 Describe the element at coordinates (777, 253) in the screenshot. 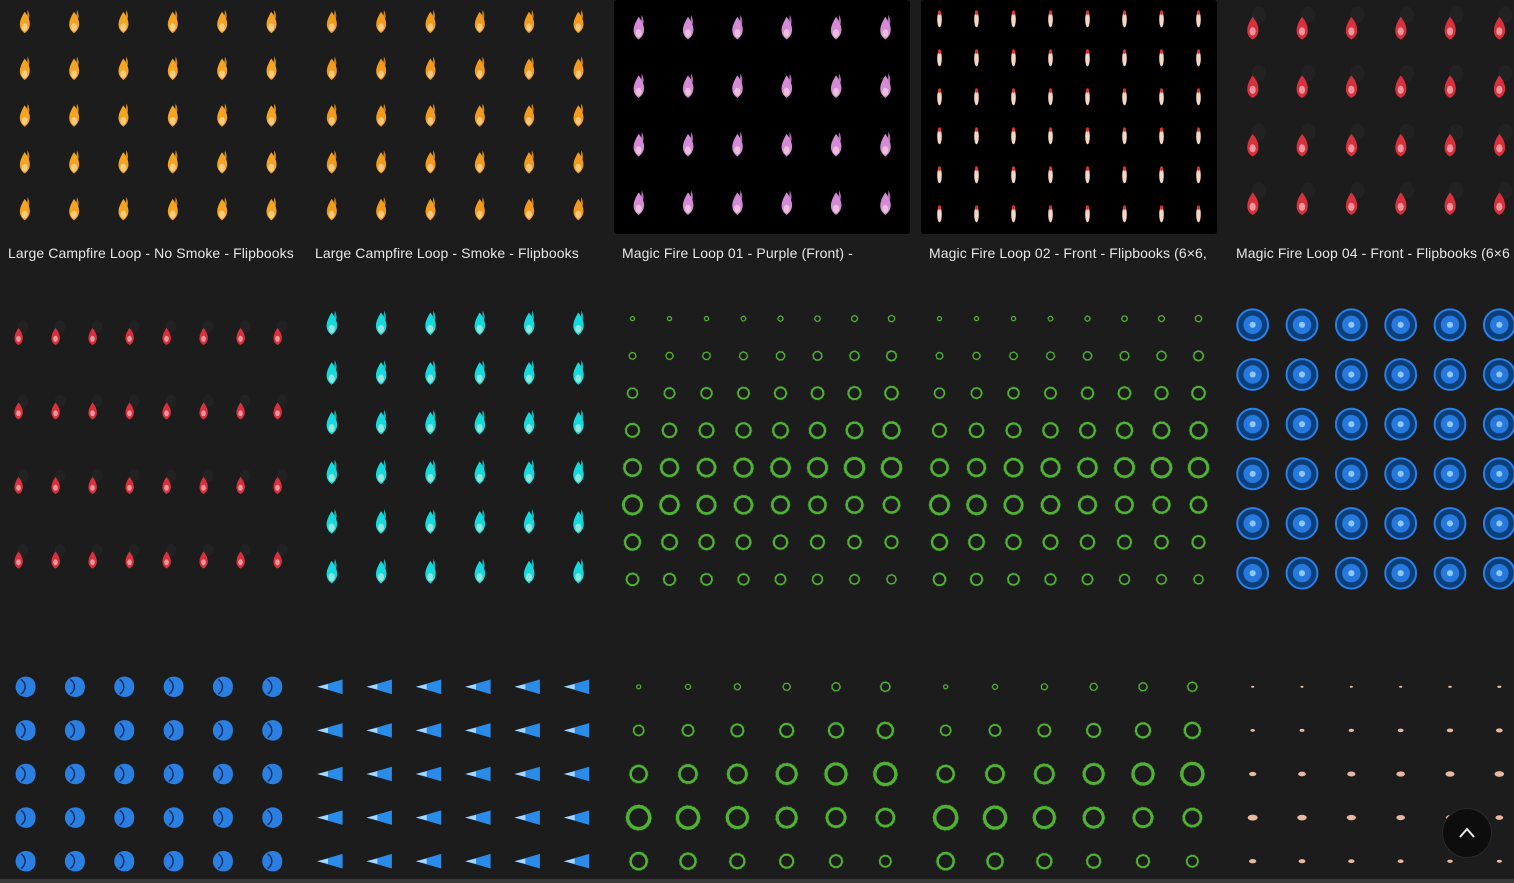

I see `flipbook-title: Magic Fire Loop 01 - Purple (Front) -` at that location.